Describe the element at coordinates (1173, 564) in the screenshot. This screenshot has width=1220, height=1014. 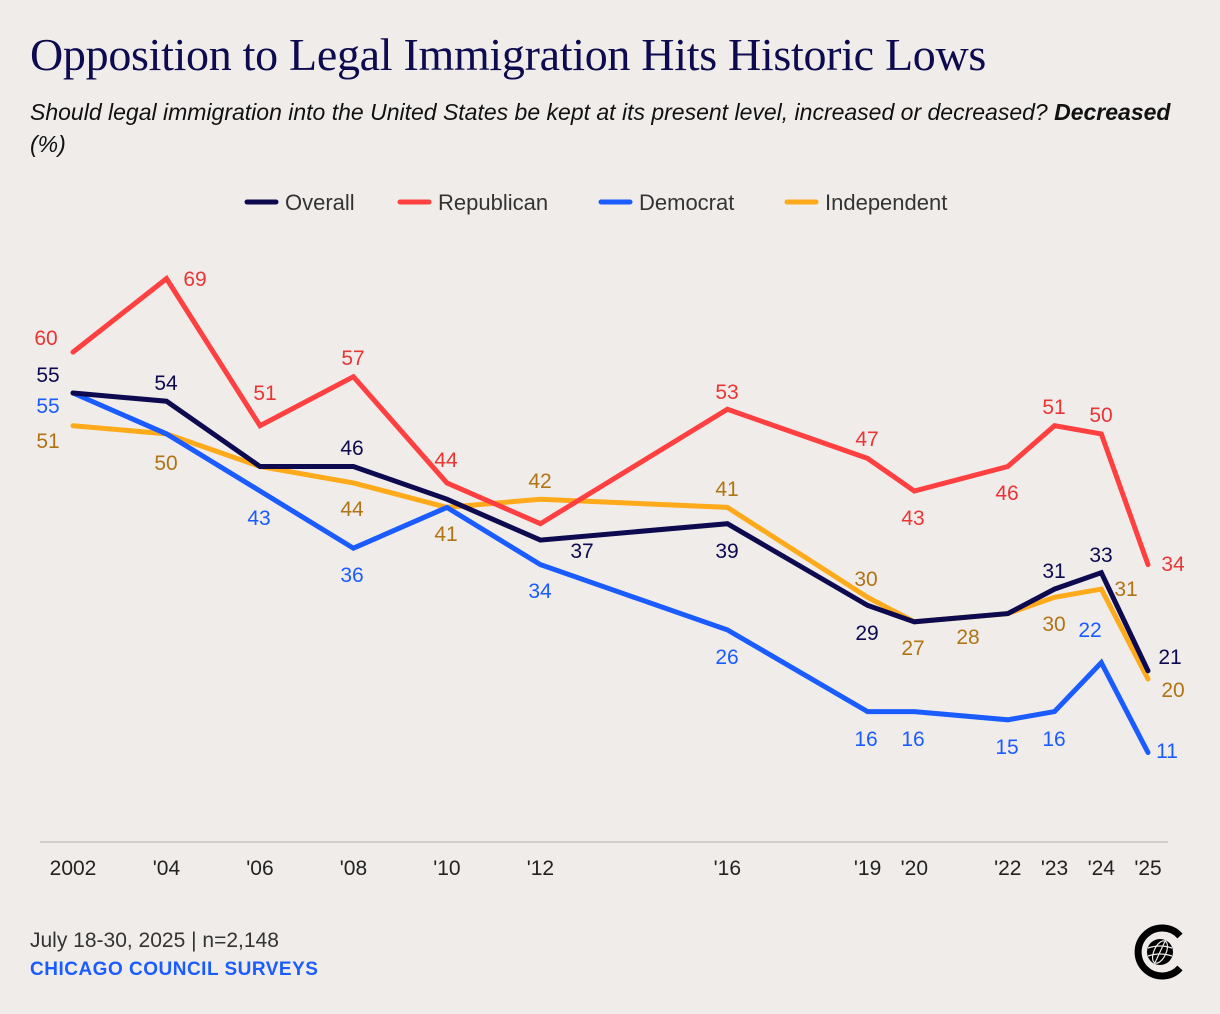
I see `data-label-republican: 34` at that location.